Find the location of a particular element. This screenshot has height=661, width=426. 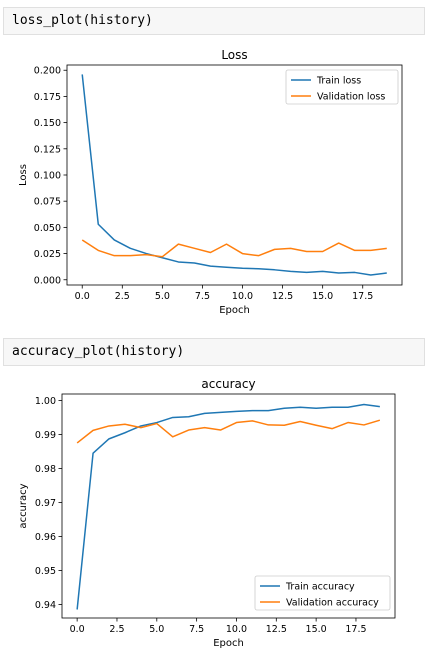

code-text: loss_plot(history) is located at coordinates (82, 20).